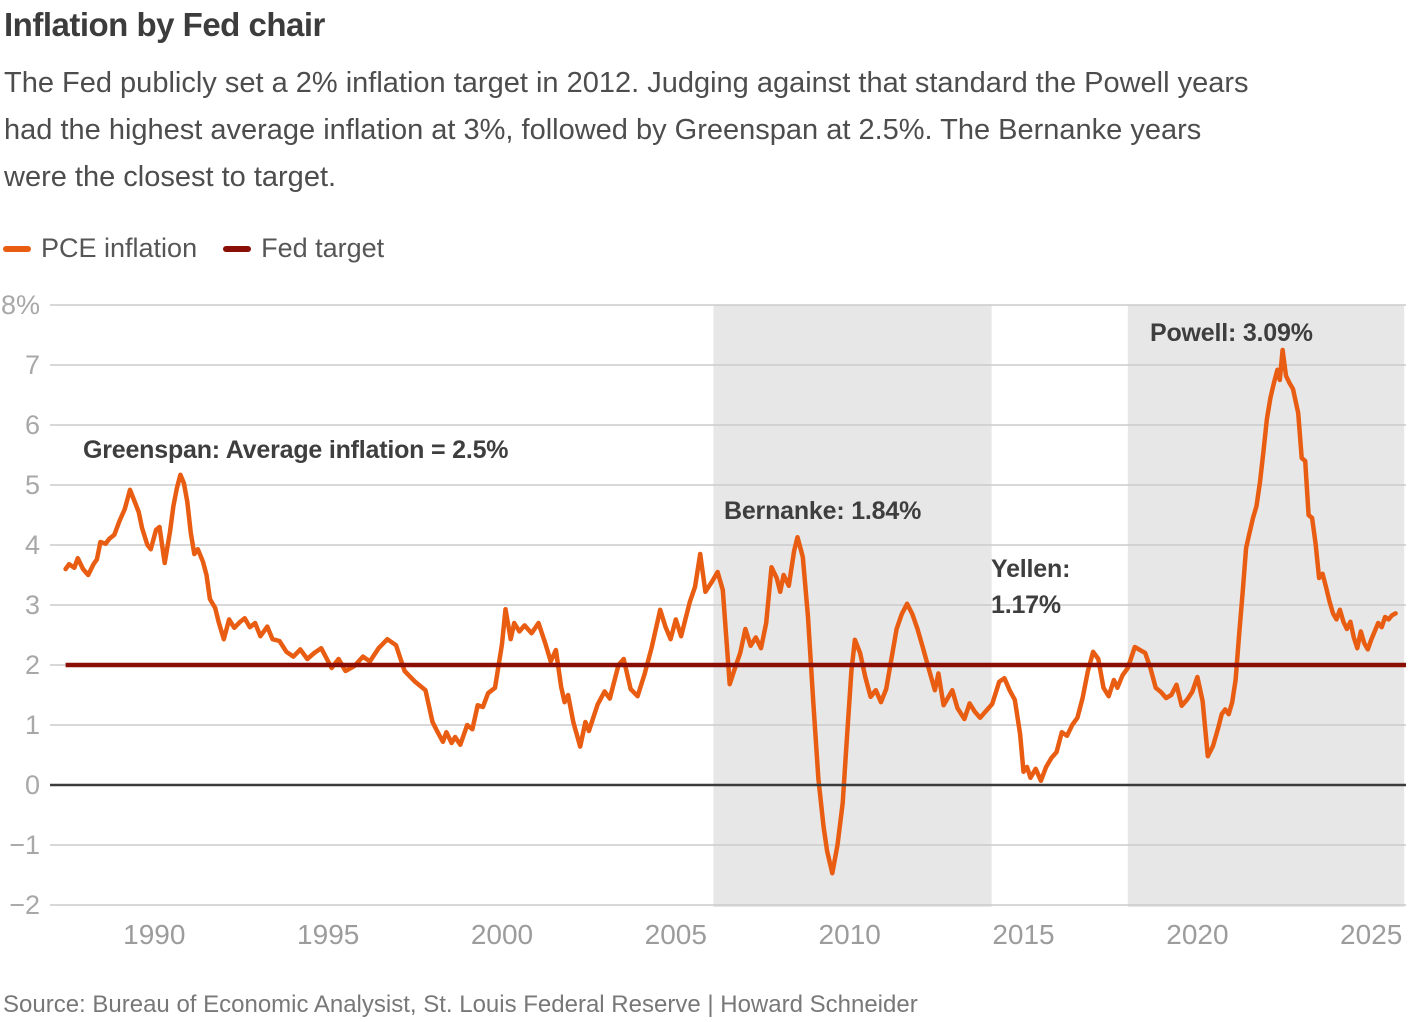  I want to click on y-axis-tick-label: 1, so click(32, 725).